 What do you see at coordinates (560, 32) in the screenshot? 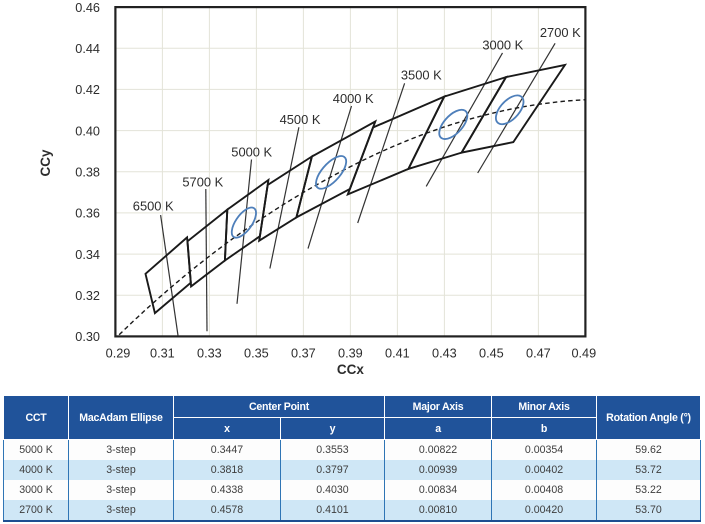
I see `svg-text: 2700 K` at bounding box center [560, 32].